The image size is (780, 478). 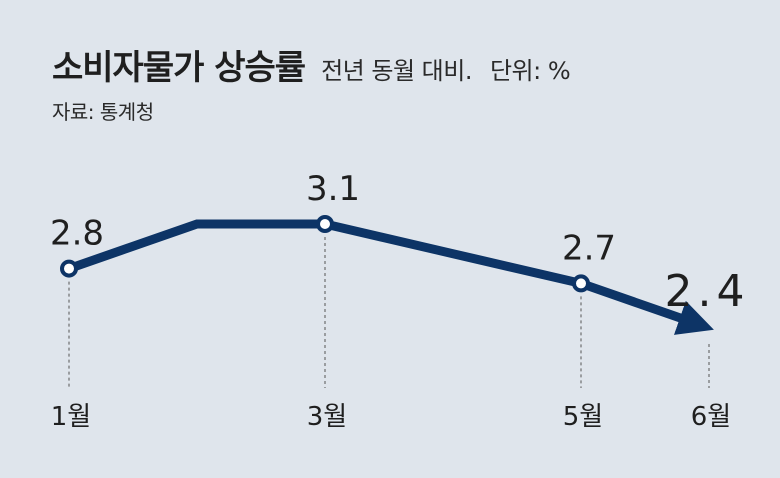 What do you see at coordinates (179, 68) in the screenshot?
I see `chart-title: 소비자물가 상승률` at bounding box center [179, 68].